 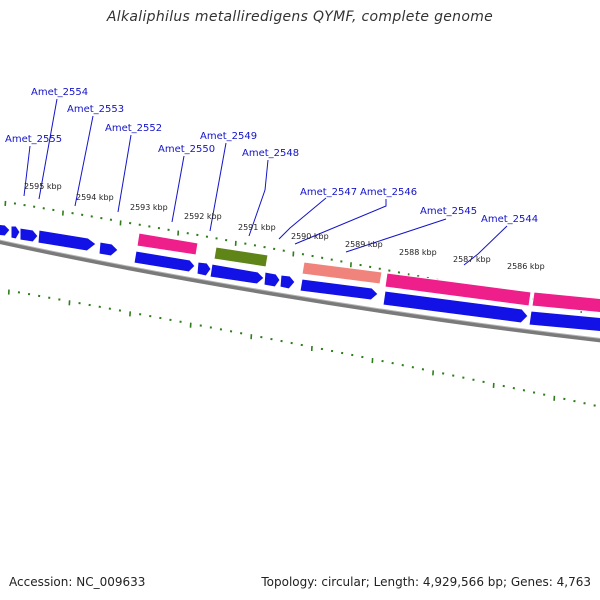 I want to click on kbp-label: 2590 kbp, so click(x=310, y=236).